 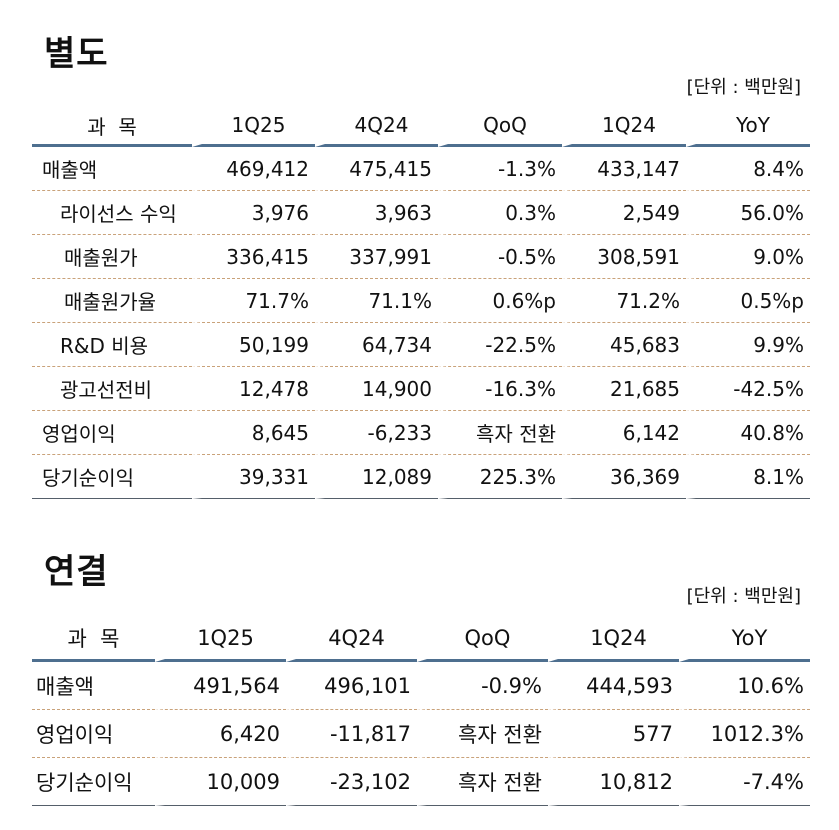 I want to click on cell-1q25: 8,645, so click(x=253, y=433).